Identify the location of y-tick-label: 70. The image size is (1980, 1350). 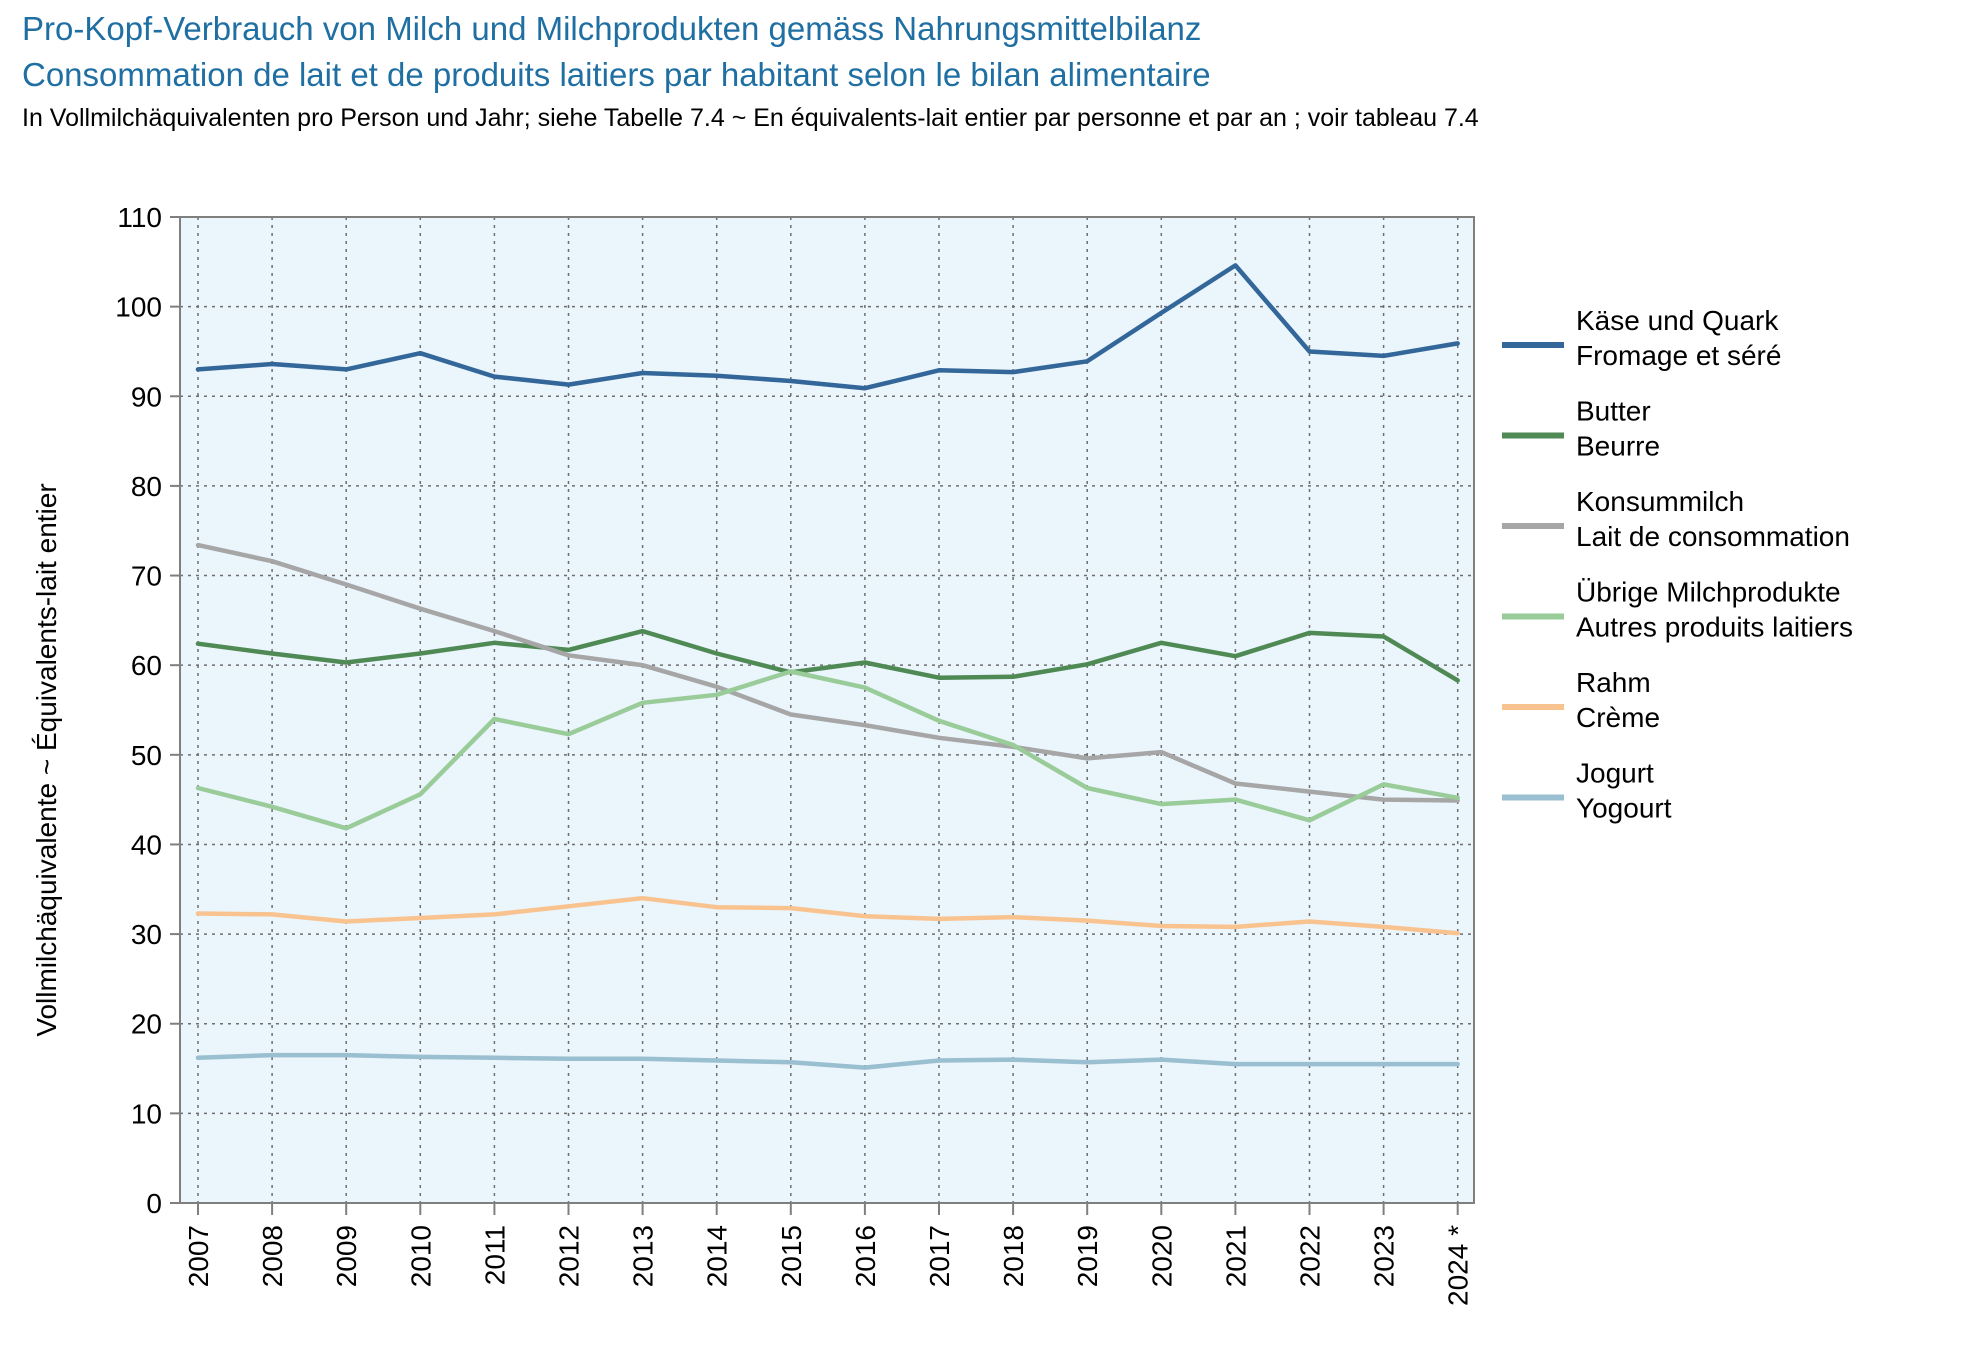
(146, 576).